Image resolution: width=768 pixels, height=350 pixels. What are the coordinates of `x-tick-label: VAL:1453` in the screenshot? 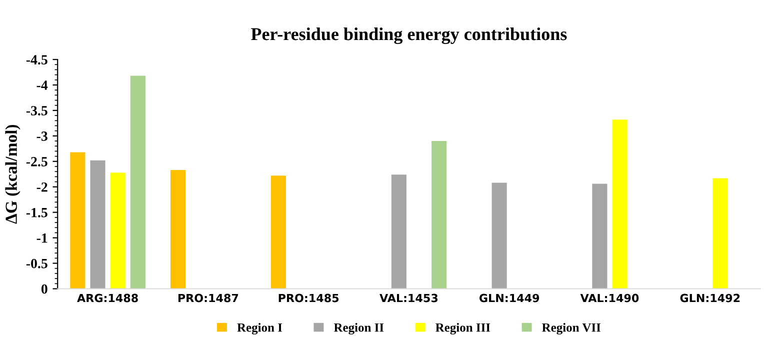 It's located at (409, 298).